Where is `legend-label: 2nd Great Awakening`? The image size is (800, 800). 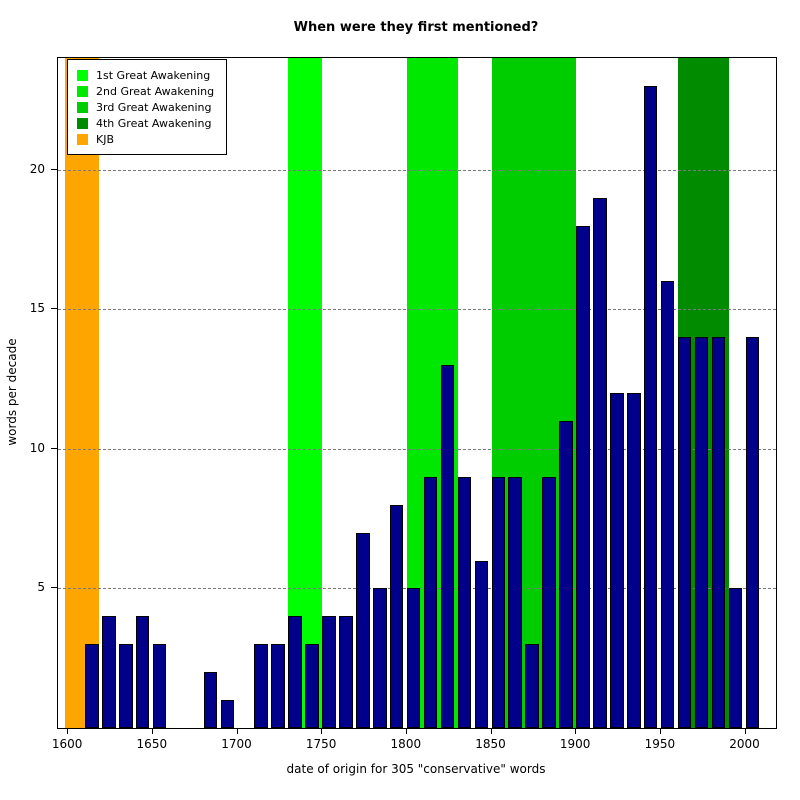
legend-label: 2nd Great Awakening is located at coordinates (155, 91).